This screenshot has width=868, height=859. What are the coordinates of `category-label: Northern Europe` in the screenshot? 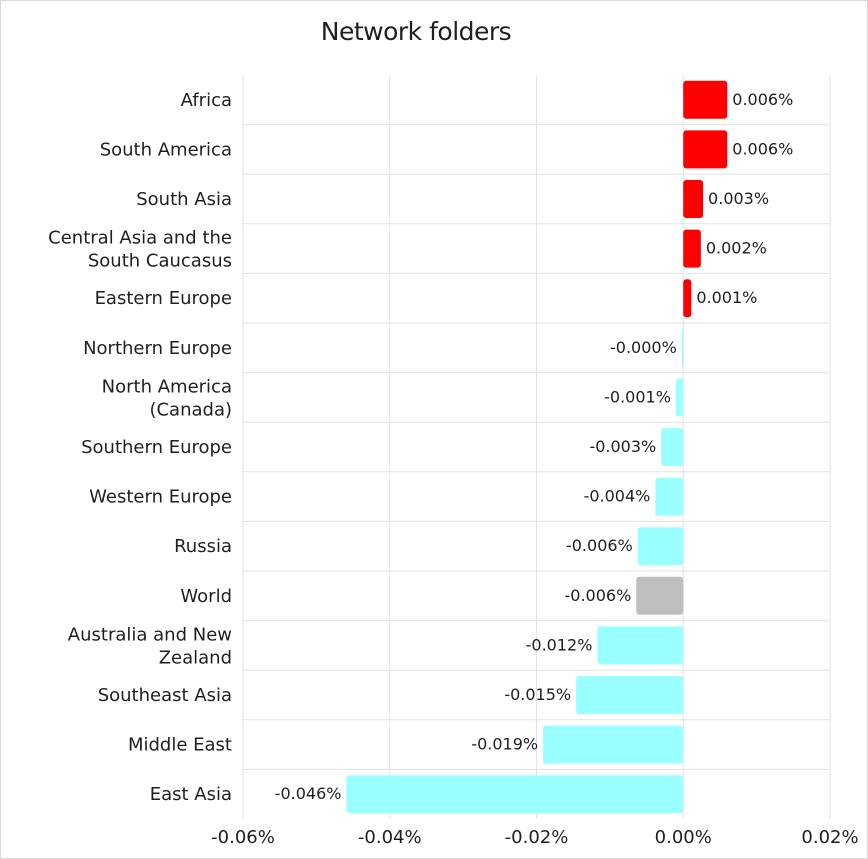 It's located at (157, 348).